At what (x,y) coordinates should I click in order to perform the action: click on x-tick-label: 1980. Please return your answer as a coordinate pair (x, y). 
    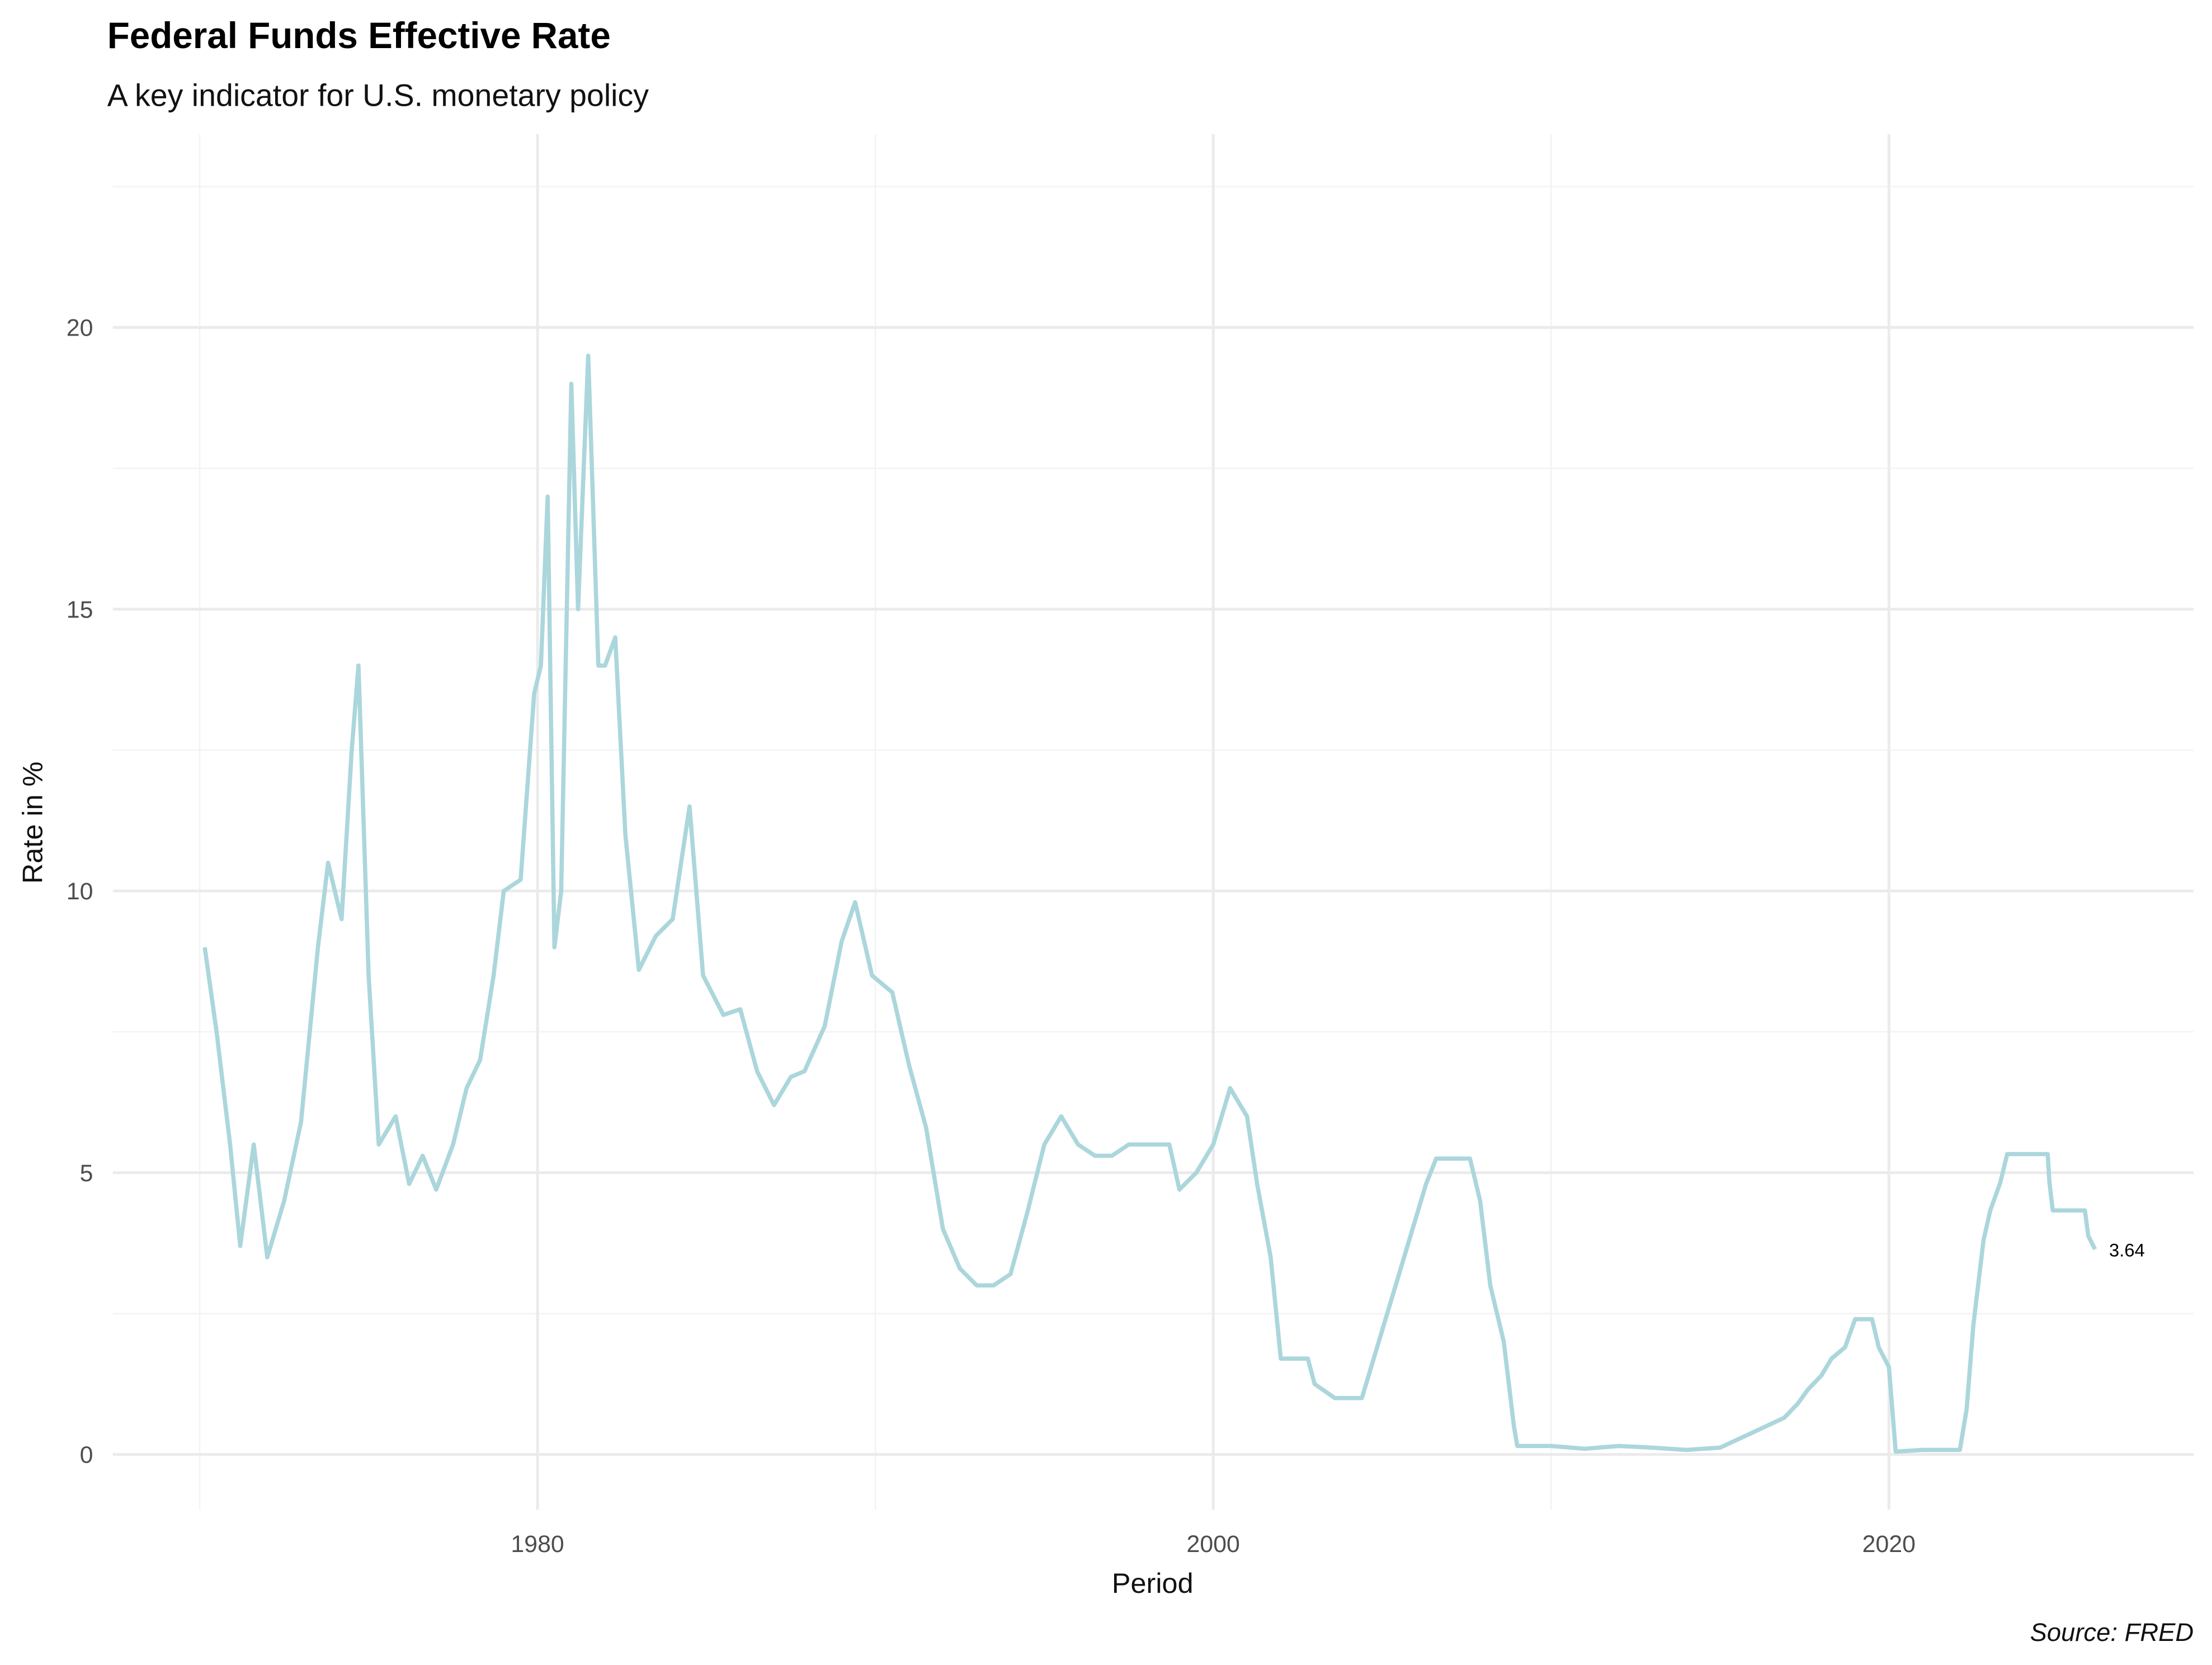
    Looking at the image, I should click on (537, 1545).